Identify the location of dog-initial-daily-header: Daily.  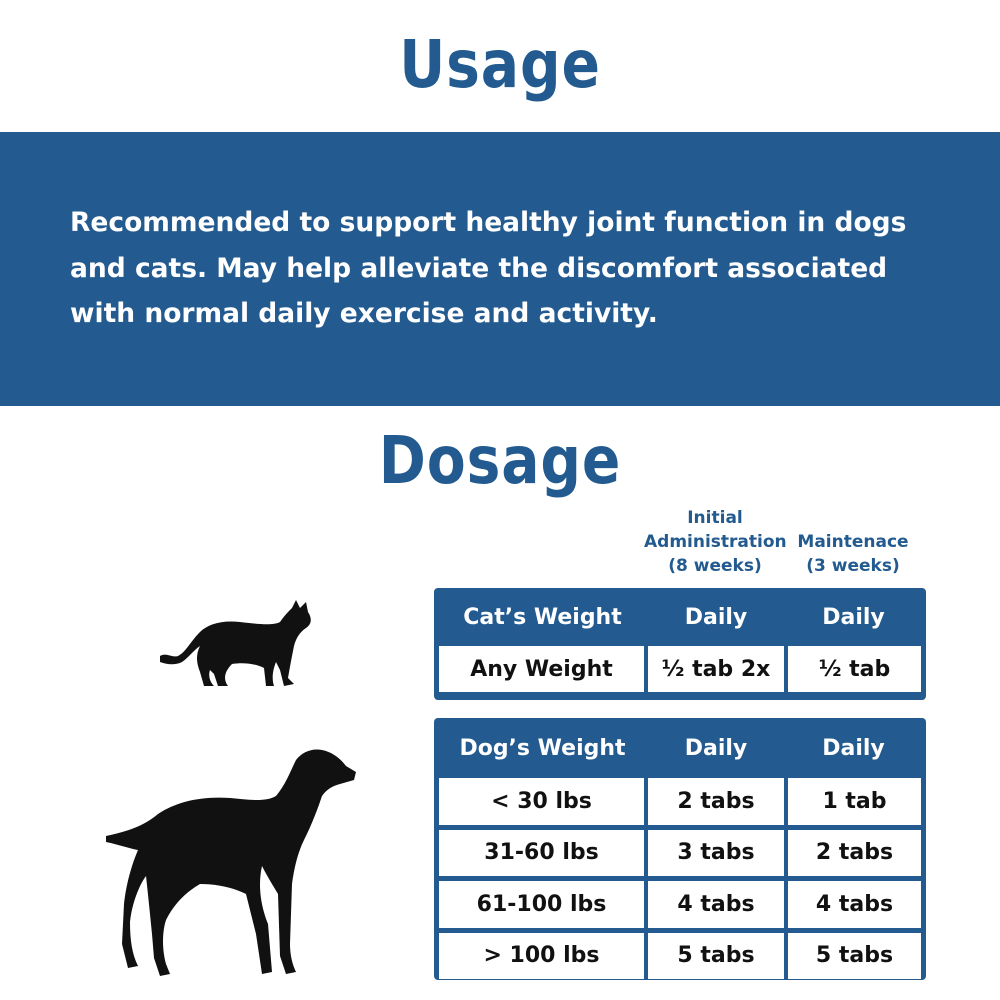
(716, 748).